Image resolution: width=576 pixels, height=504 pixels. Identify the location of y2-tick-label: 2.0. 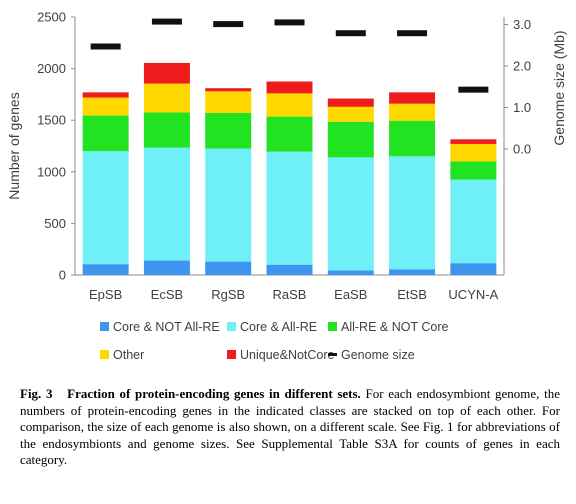
(522, 66).